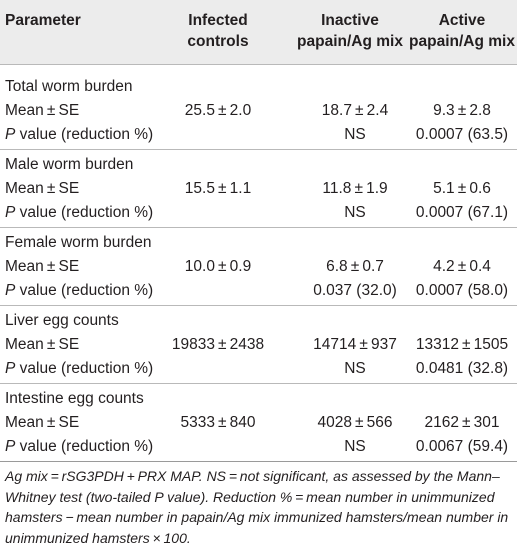  Describe the element at coordinates (462, 212) in the screenshot. I see `p-active: 0.0007 (67.1)` at that location.